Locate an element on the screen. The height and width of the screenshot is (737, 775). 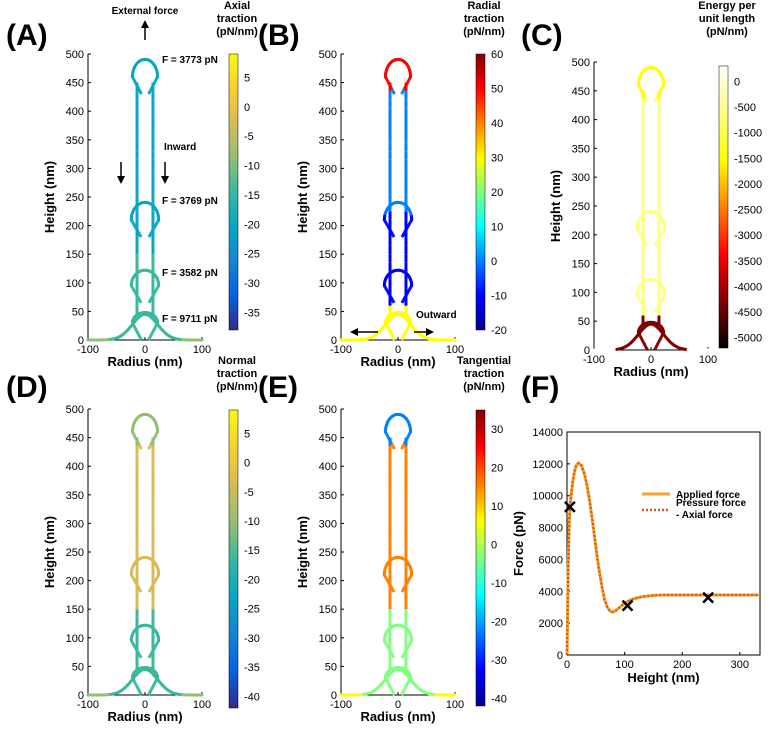
colorbar-tick-label: 20 is located at coordinates (497, 193).